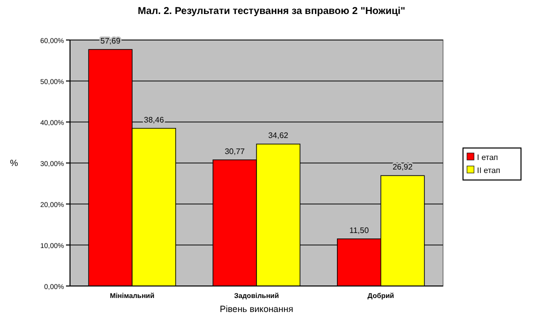 The height and width of the screenshot is (326, 543). What do you see at coordinates (235, 151) in the screenshot?
I see `data-label: 30,77` at bounding box center [235, 151].